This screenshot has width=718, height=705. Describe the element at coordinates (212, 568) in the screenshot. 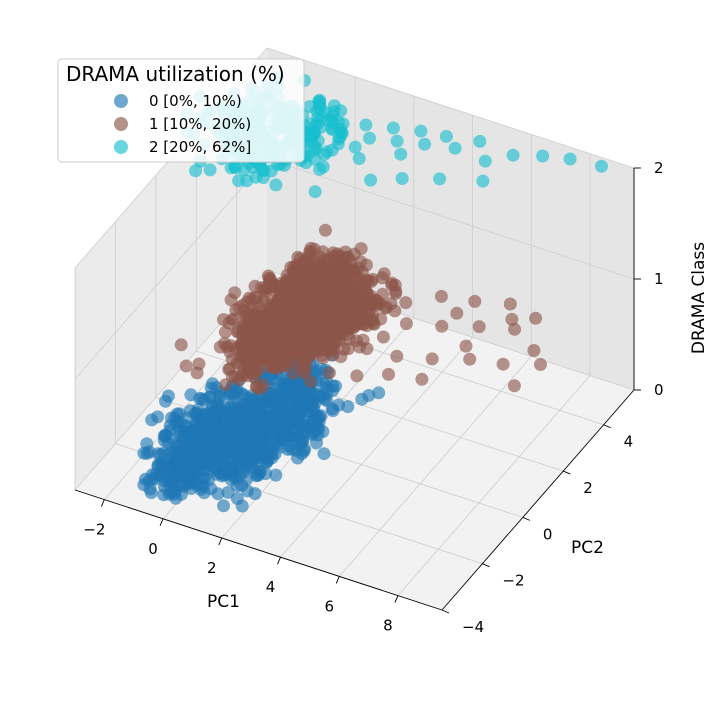

I see `x-tick-label: 2` at that location.